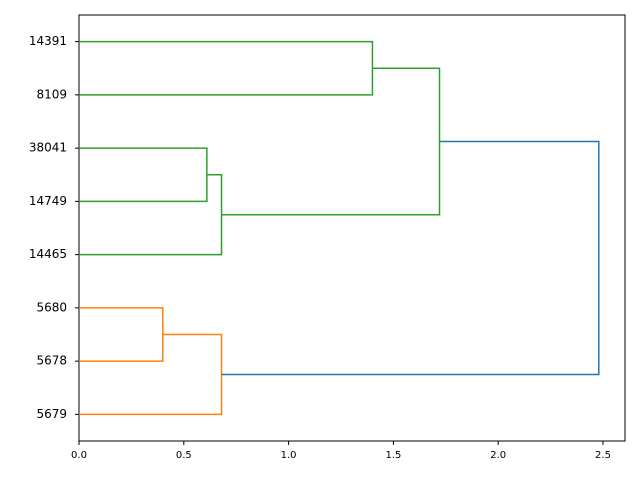 The image size is (640, 480). I want to click on leaf-label: 14391, so click(48, 41).